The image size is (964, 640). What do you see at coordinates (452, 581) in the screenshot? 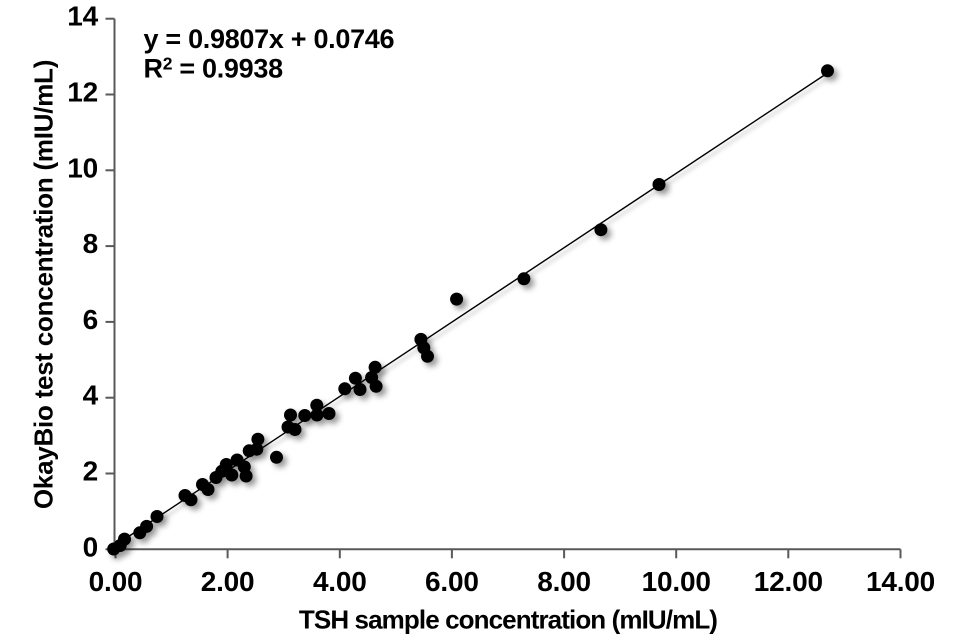
I see `svg-text: 6.00` at bounding box center [452, 581].